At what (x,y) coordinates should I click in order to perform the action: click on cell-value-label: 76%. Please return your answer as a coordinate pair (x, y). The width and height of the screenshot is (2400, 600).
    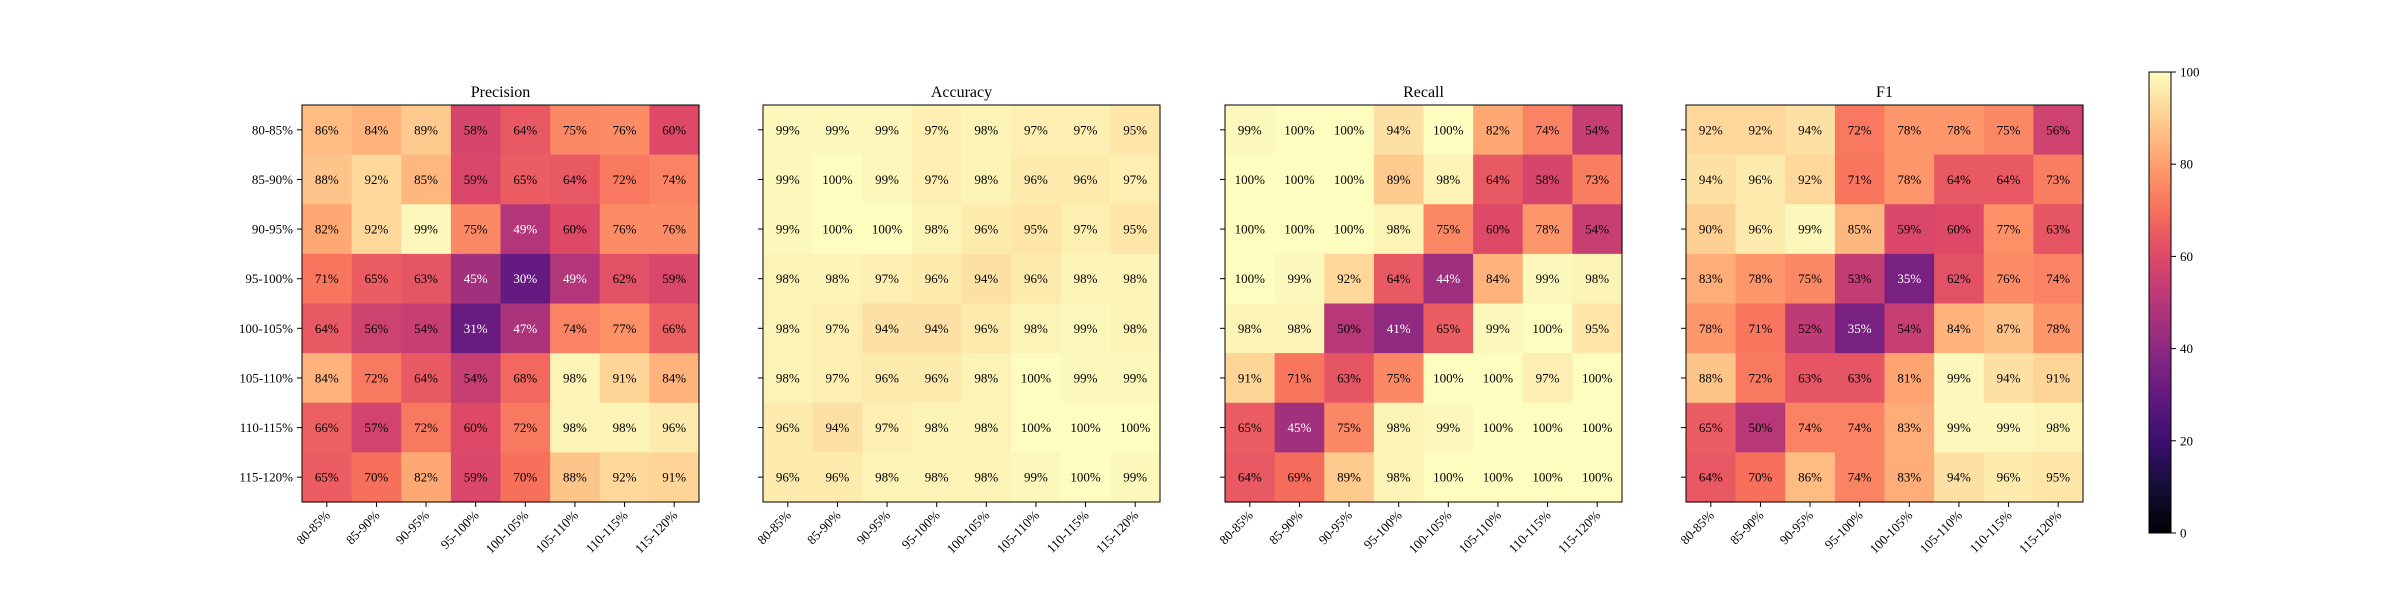
    Looking at the image, I should click on (674, 229).